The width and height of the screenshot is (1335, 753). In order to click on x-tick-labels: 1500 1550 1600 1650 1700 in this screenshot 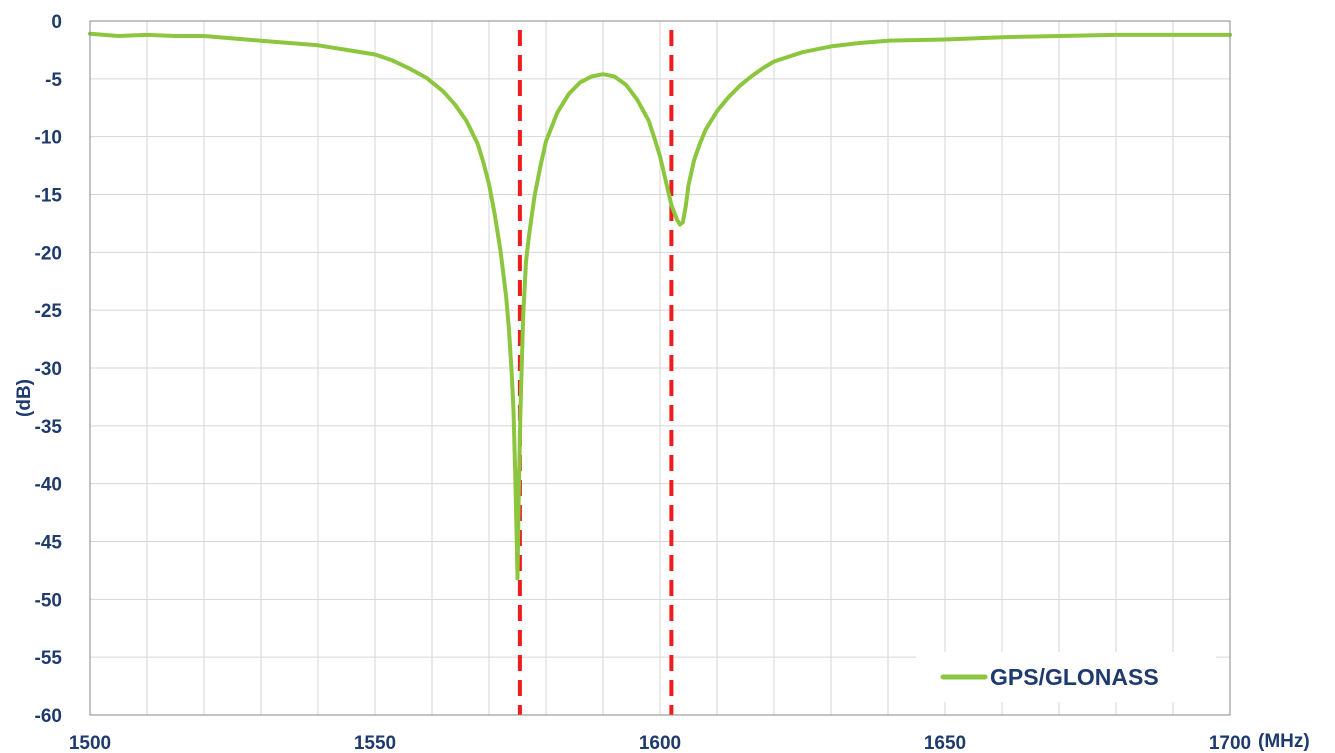, I will do `click(660, 743)`.